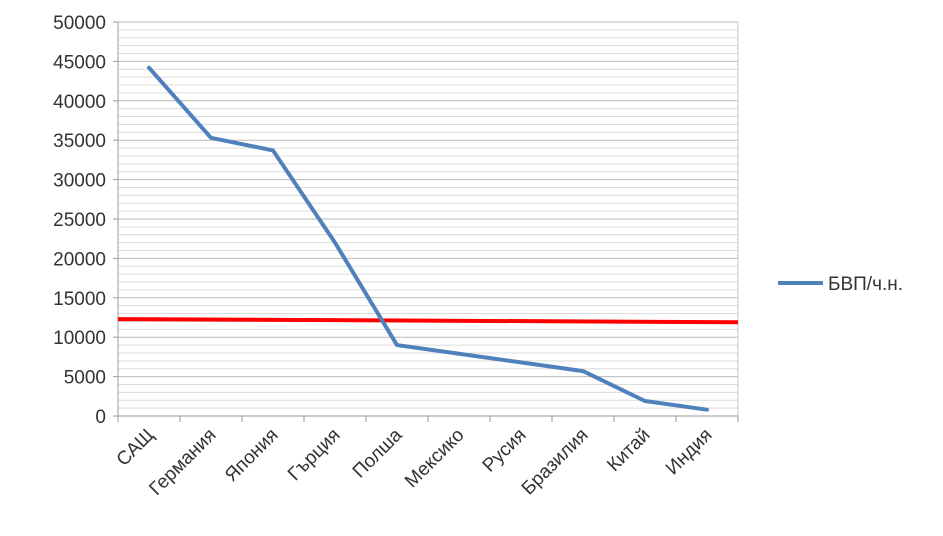  What do you see at coordinates (689, 452) in the screenshot?
I see `x-tick-label: Индия` at bounding box center [689, 452].